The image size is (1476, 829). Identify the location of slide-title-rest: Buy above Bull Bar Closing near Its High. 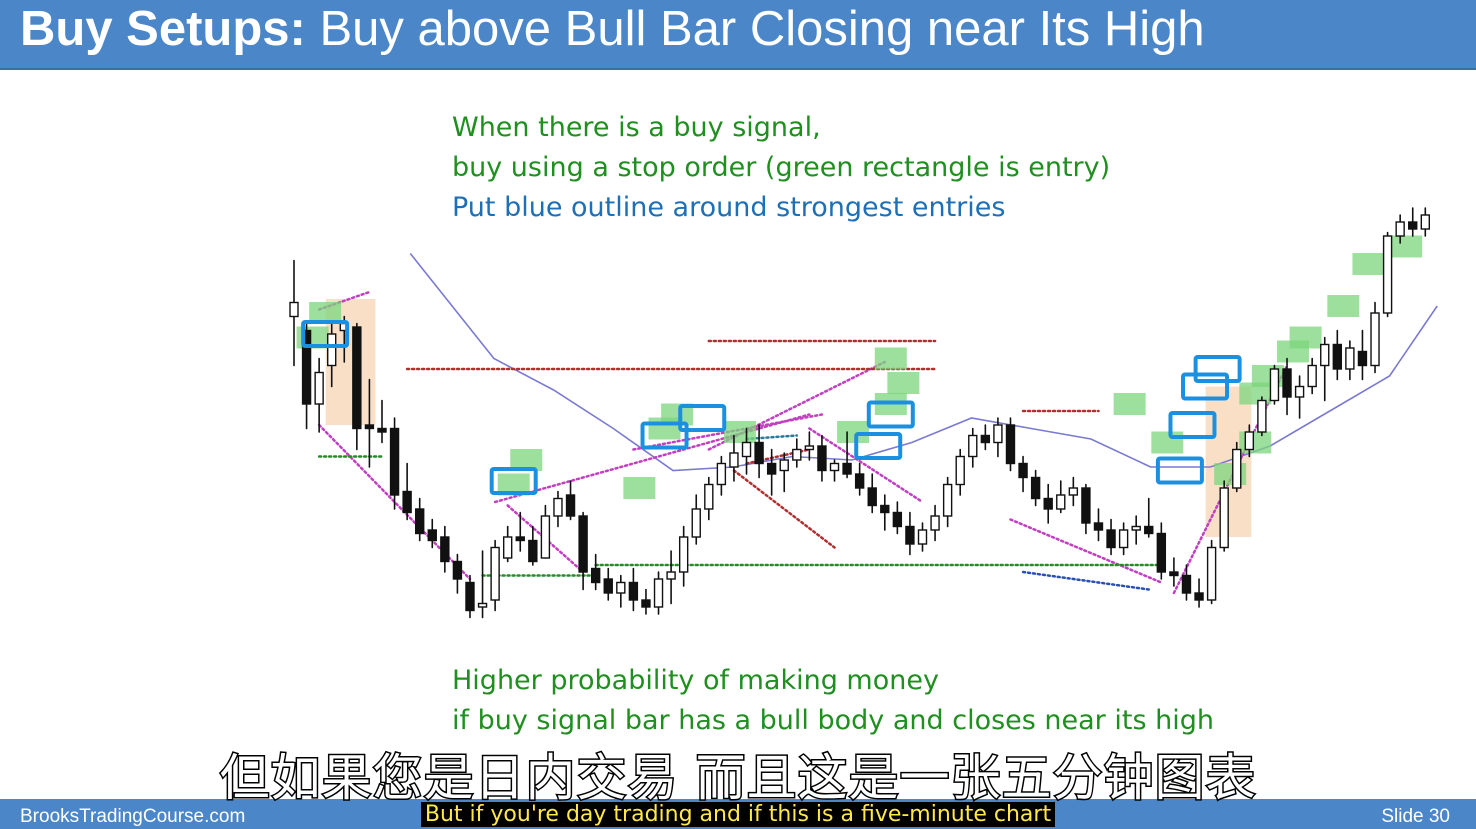
(762, 29).